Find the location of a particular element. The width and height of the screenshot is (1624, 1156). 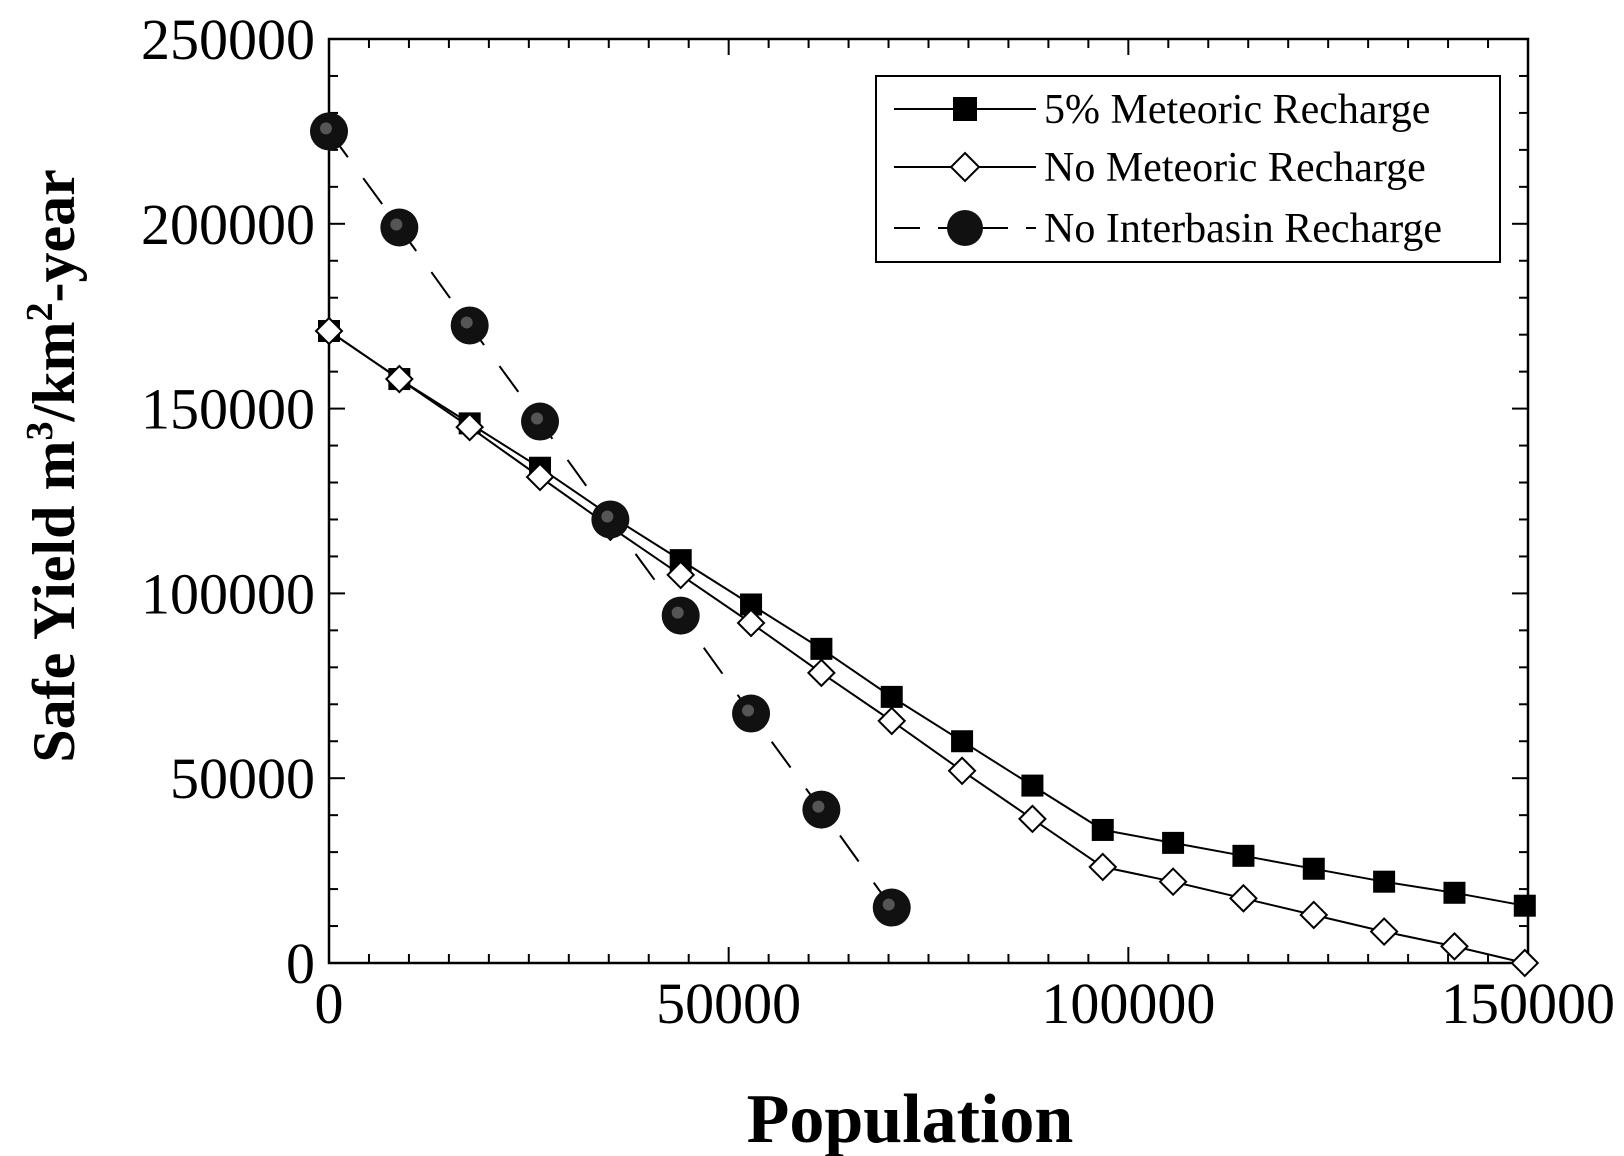

legend-label: 5% Meteoric Recharge is located at coordinates (1237, 110).